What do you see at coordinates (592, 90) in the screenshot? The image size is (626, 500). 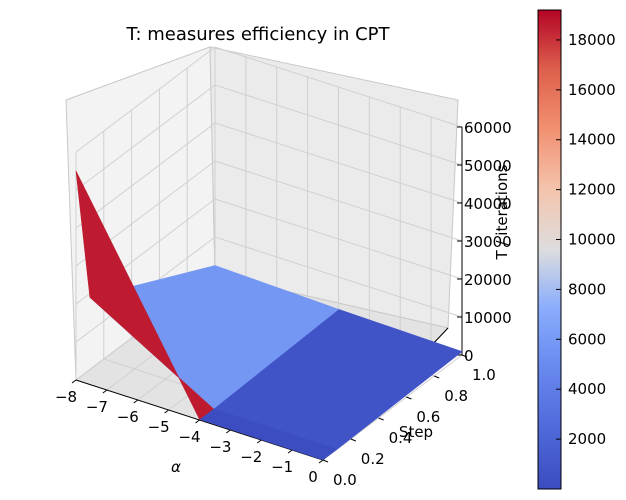 I see `colorbar-tick-label: 16000` at bounding box center [592, 90].